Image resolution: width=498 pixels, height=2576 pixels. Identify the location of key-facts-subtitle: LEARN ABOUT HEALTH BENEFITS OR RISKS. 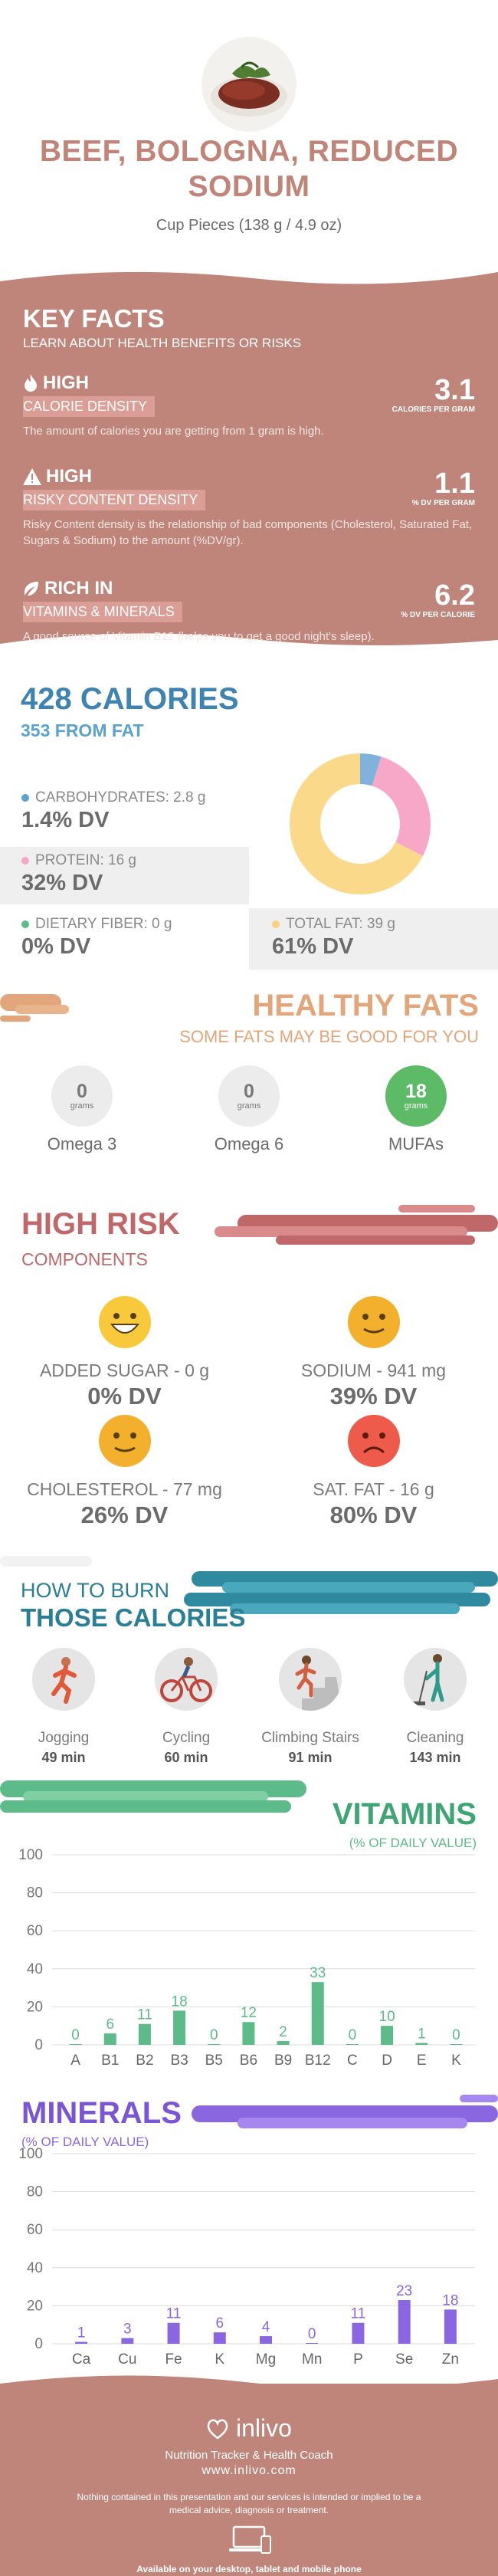
(163, 343).